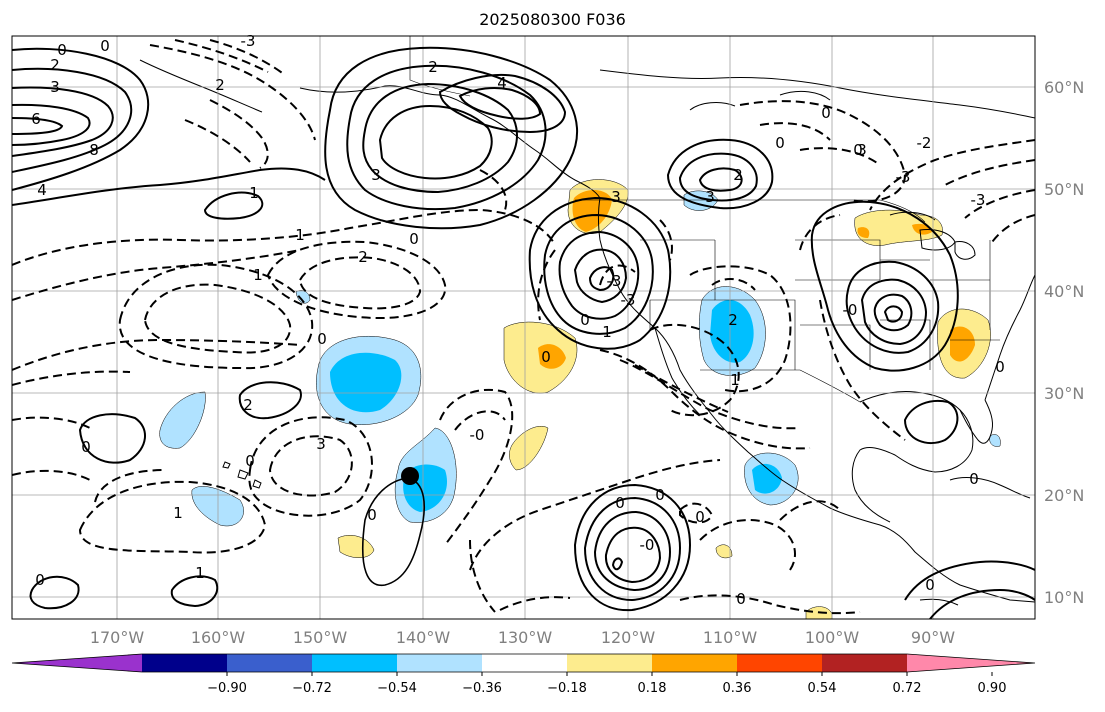 The image size is (1105, 712). Describe the element at coordinates (1064, 291) in the screenshot. I see `lat-tick-label: 40°N` at that location.